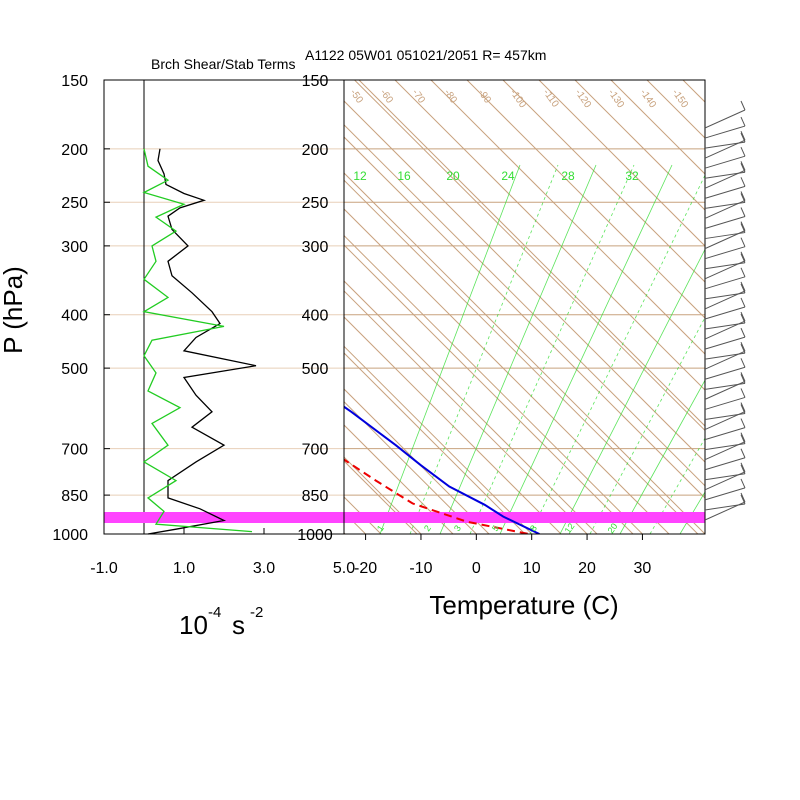 The image size is (800, 800). Describe the element at coordinates (357, 96) in the screenshot. I see `isotherm-label: -50` at that location.